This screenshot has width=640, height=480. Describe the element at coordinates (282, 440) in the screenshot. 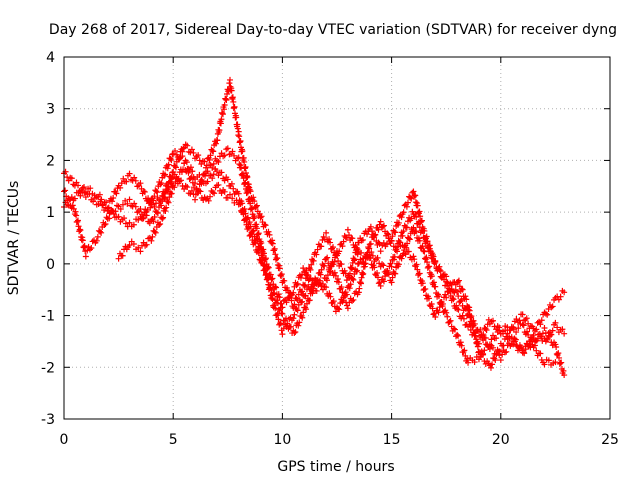

I see `x-tick-label: 10` at that location.